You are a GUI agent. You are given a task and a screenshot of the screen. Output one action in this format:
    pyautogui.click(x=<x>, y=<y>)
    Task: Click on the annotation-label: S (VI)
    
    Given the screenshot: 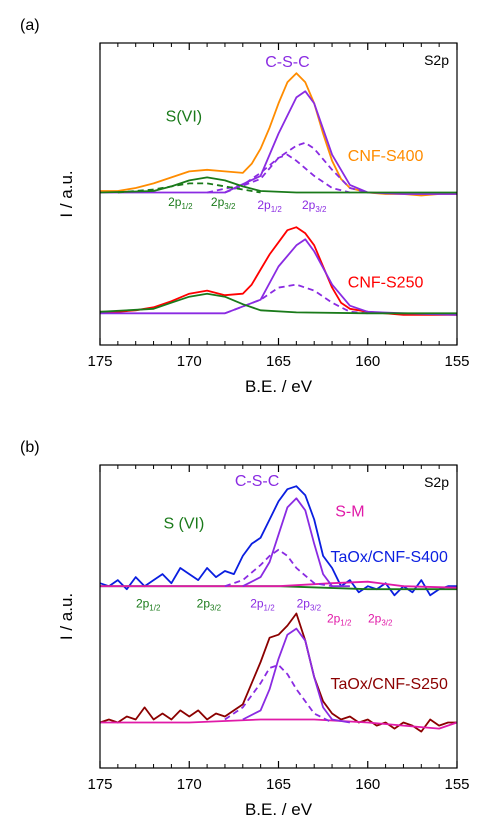 What is the action you would take?
    pyautogui.click(x=183, y=524)
    